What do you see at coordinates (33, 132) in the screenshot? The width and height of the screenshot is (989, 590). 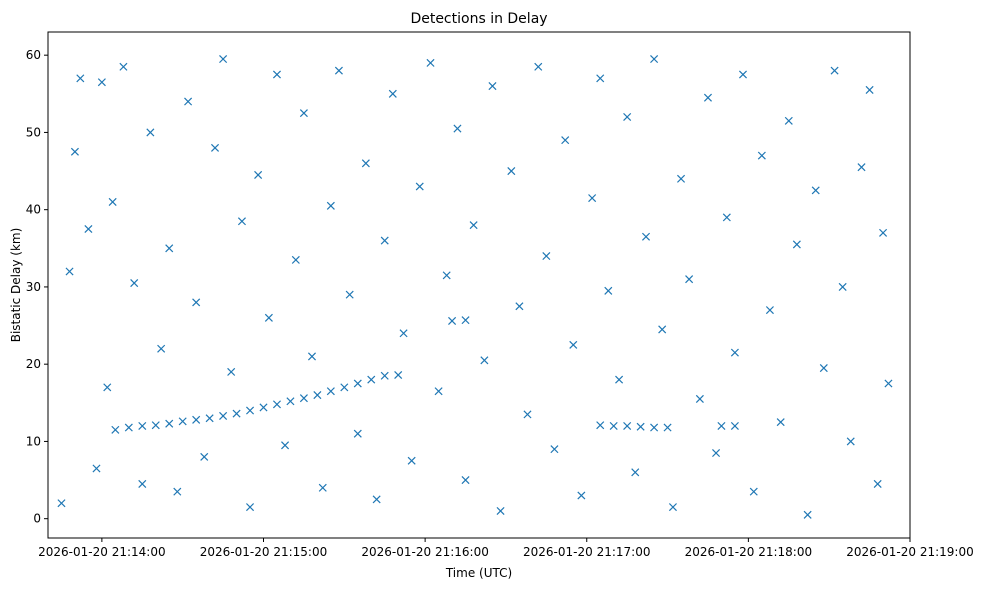 I see `y-tick-label: 50` at bounding box center [33, 132].